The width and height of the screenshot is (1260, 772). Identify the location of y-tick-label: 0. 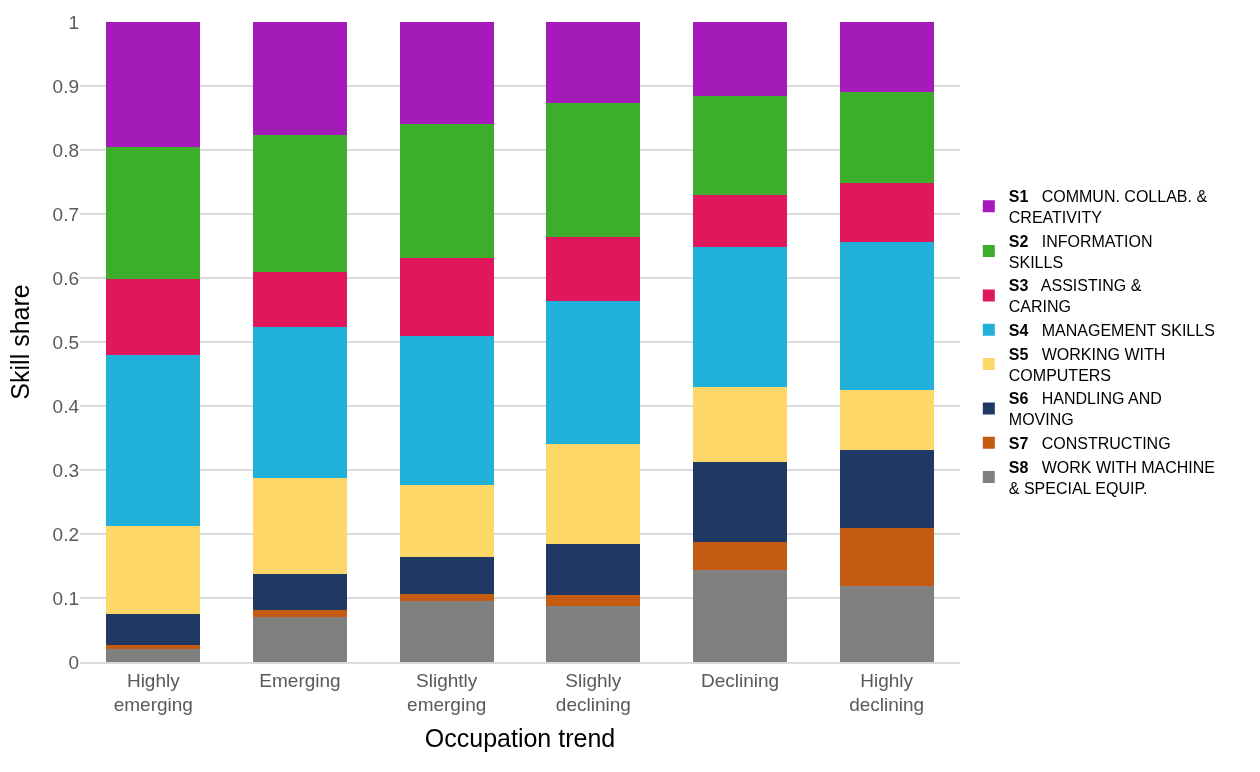
(73, 662).